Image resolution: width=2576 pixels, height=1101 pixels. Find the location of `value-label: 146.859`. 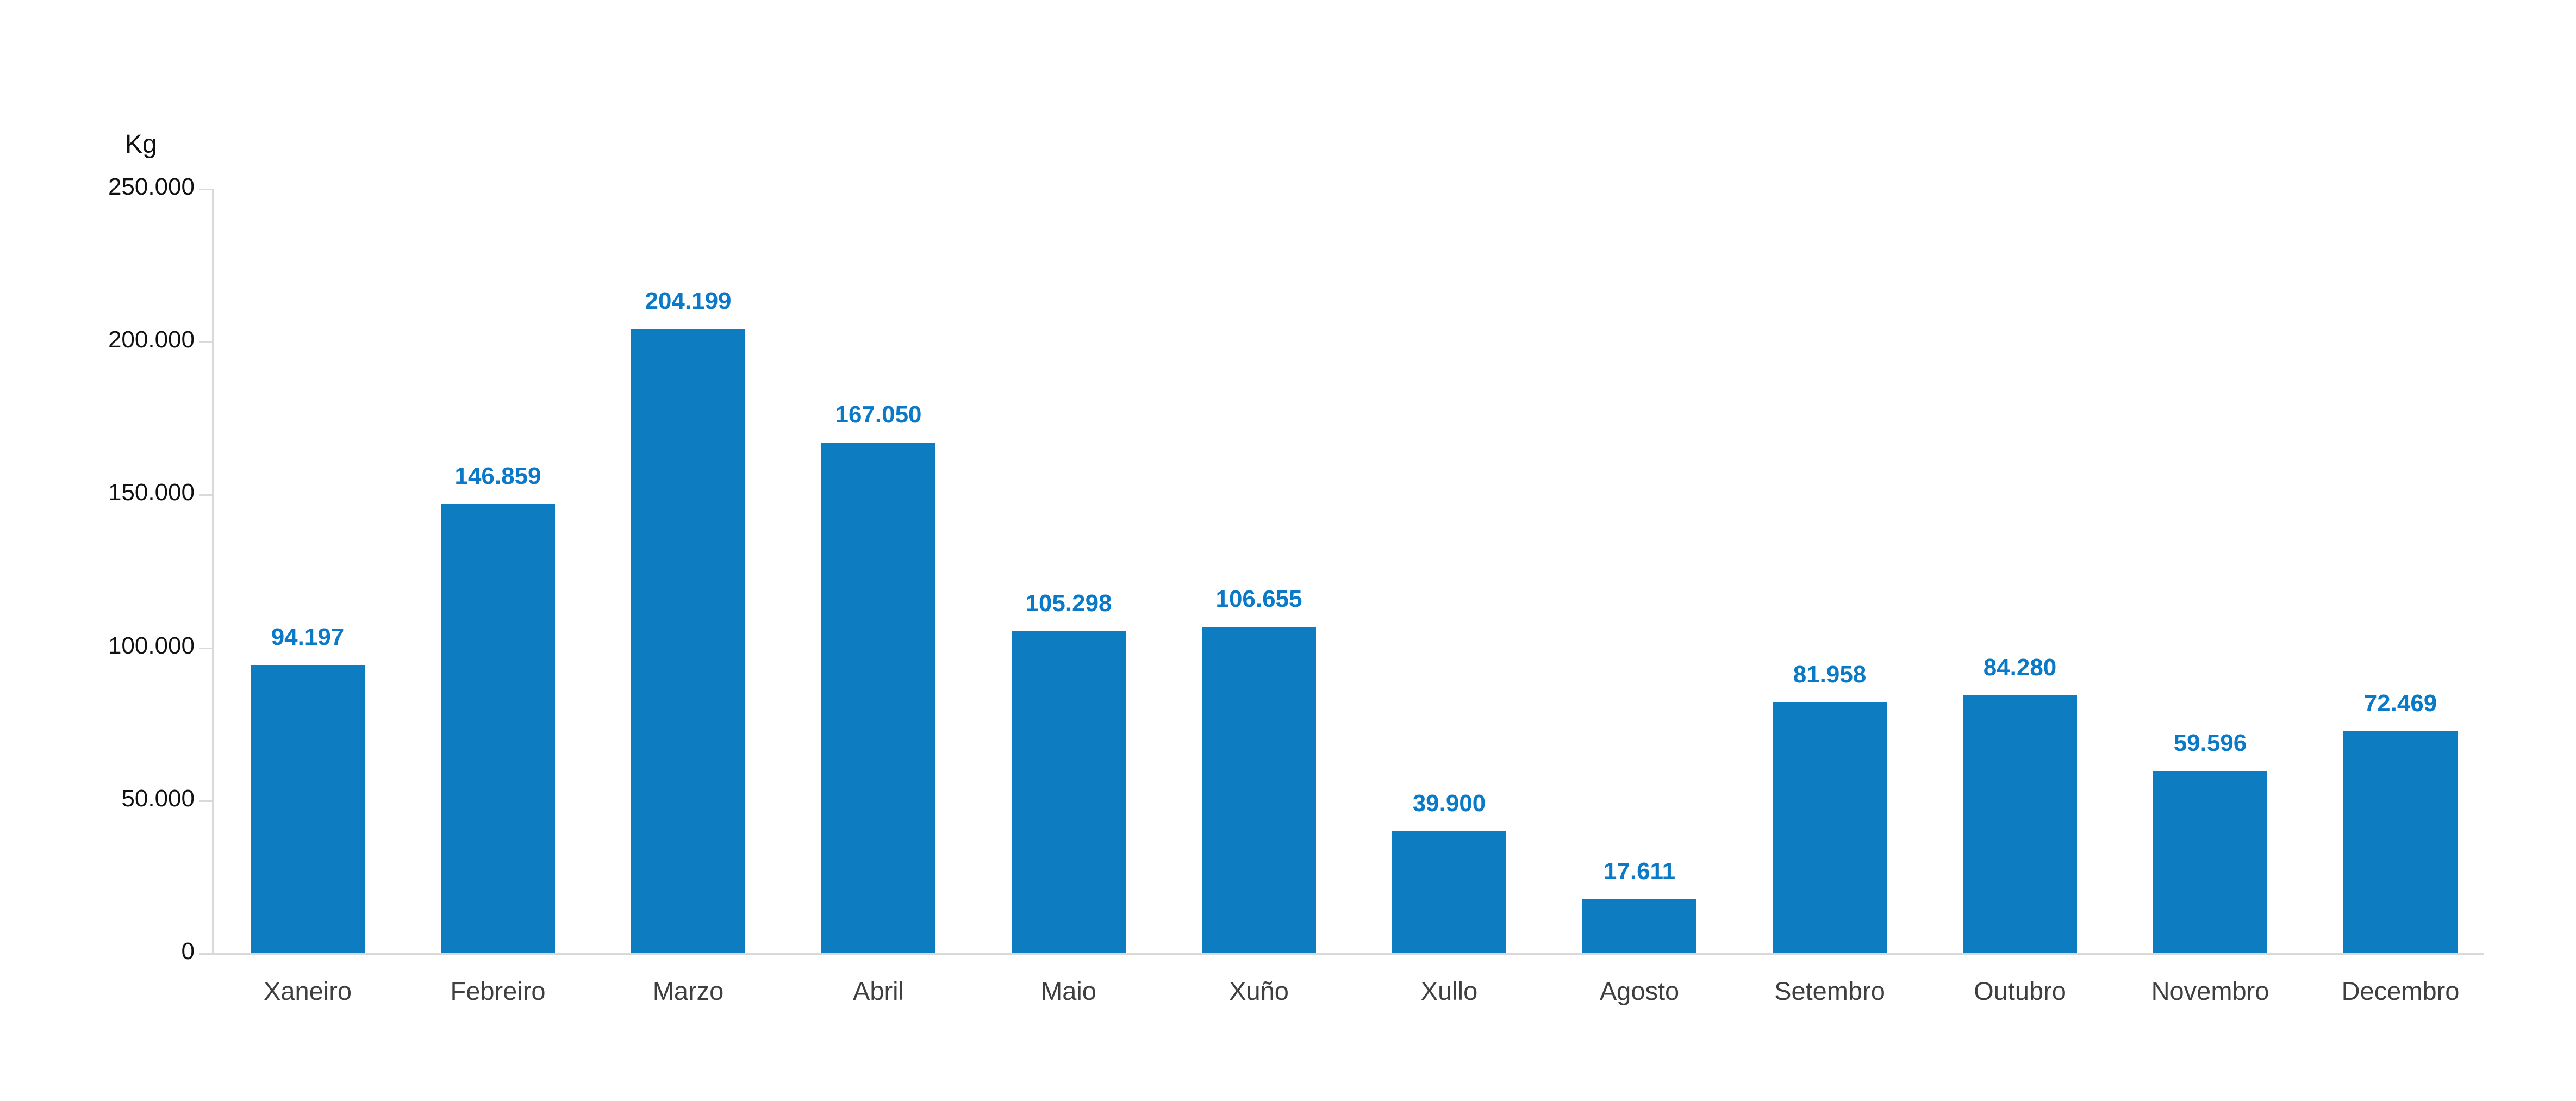

value-label: 146.859 is located at coordinates (498, 476).